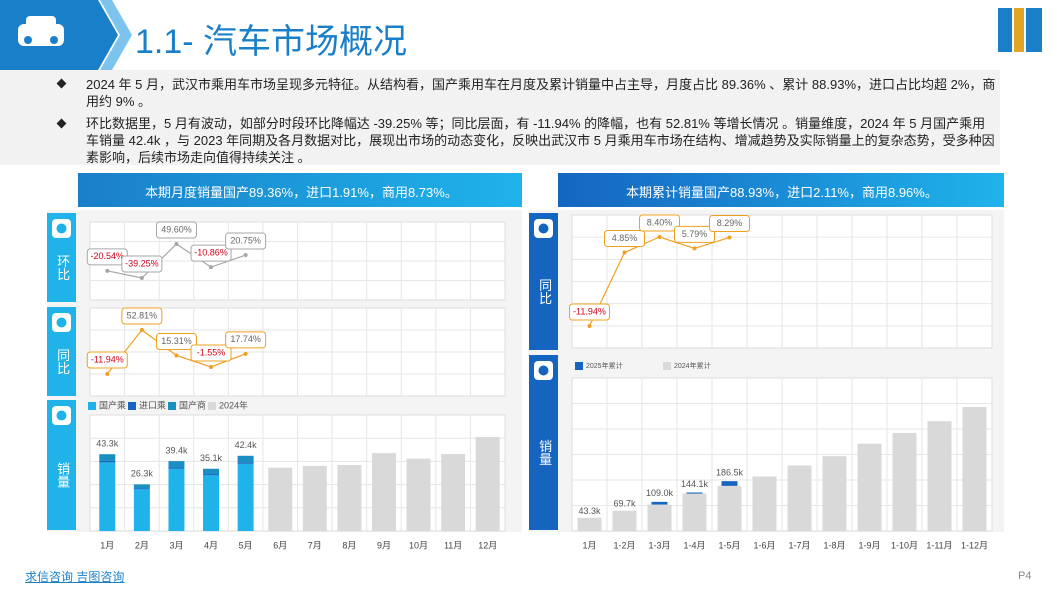 The image size is (1053, 592). Describe the element at coordinates (487, 545) in the screenshot. I see `x-tick-label: 12月` at that location.